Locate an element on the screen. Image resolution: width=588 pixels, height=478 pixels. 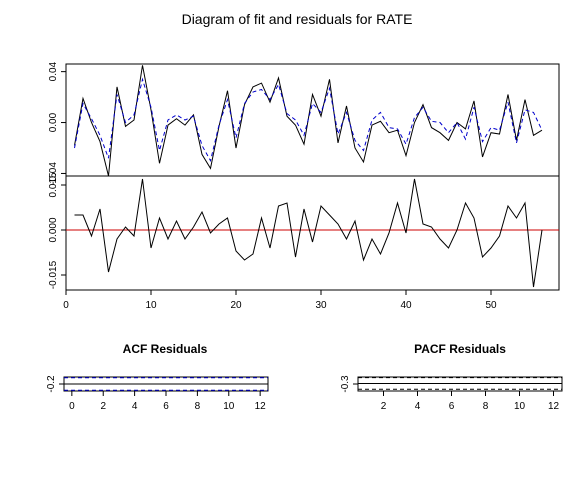
acf-y-tick-label: -0.2 is located at coordinates (51, 384).